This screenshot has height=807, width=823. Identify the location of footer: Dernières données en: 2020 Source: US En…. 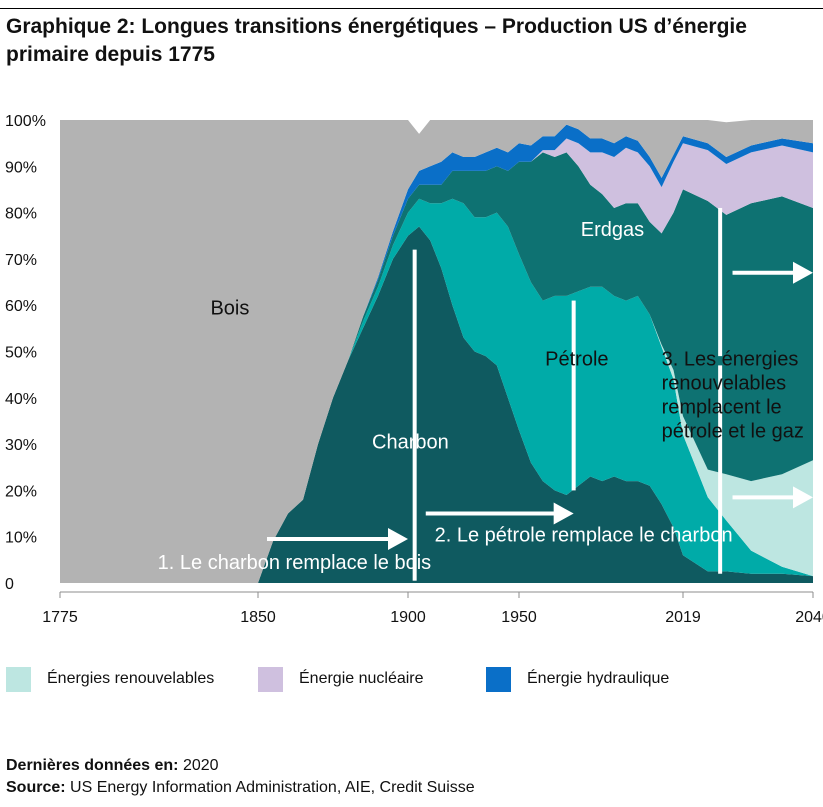
(240, 777).